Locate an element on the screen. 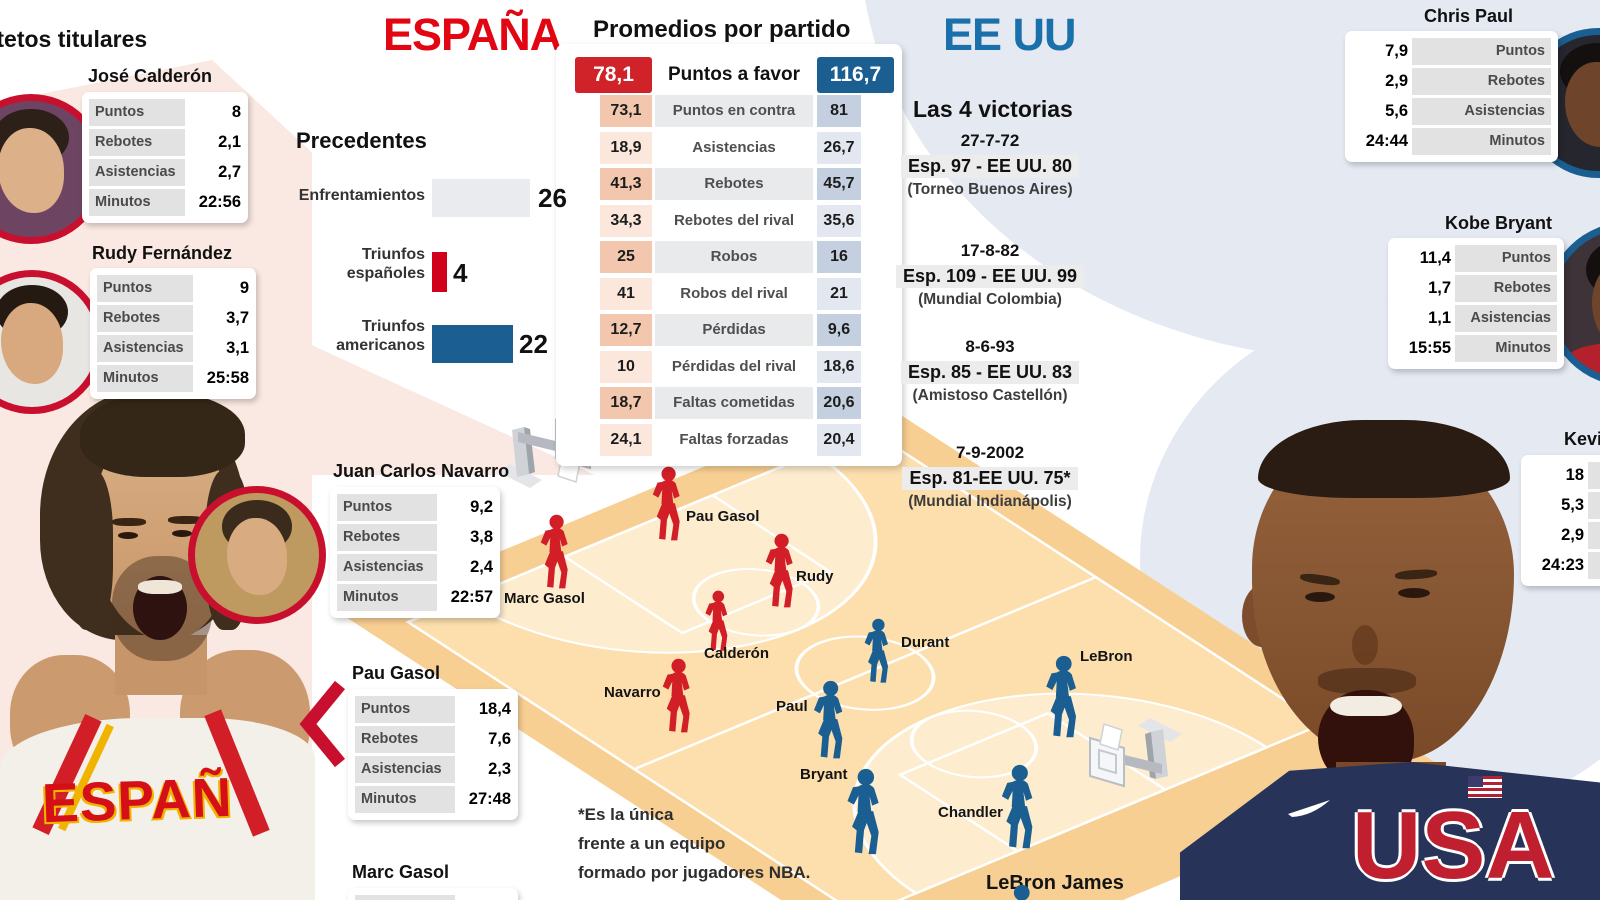 The height and width of the screenshot is (900, 1600). stat-value: 22:56 is located at coordinates (219, 202).